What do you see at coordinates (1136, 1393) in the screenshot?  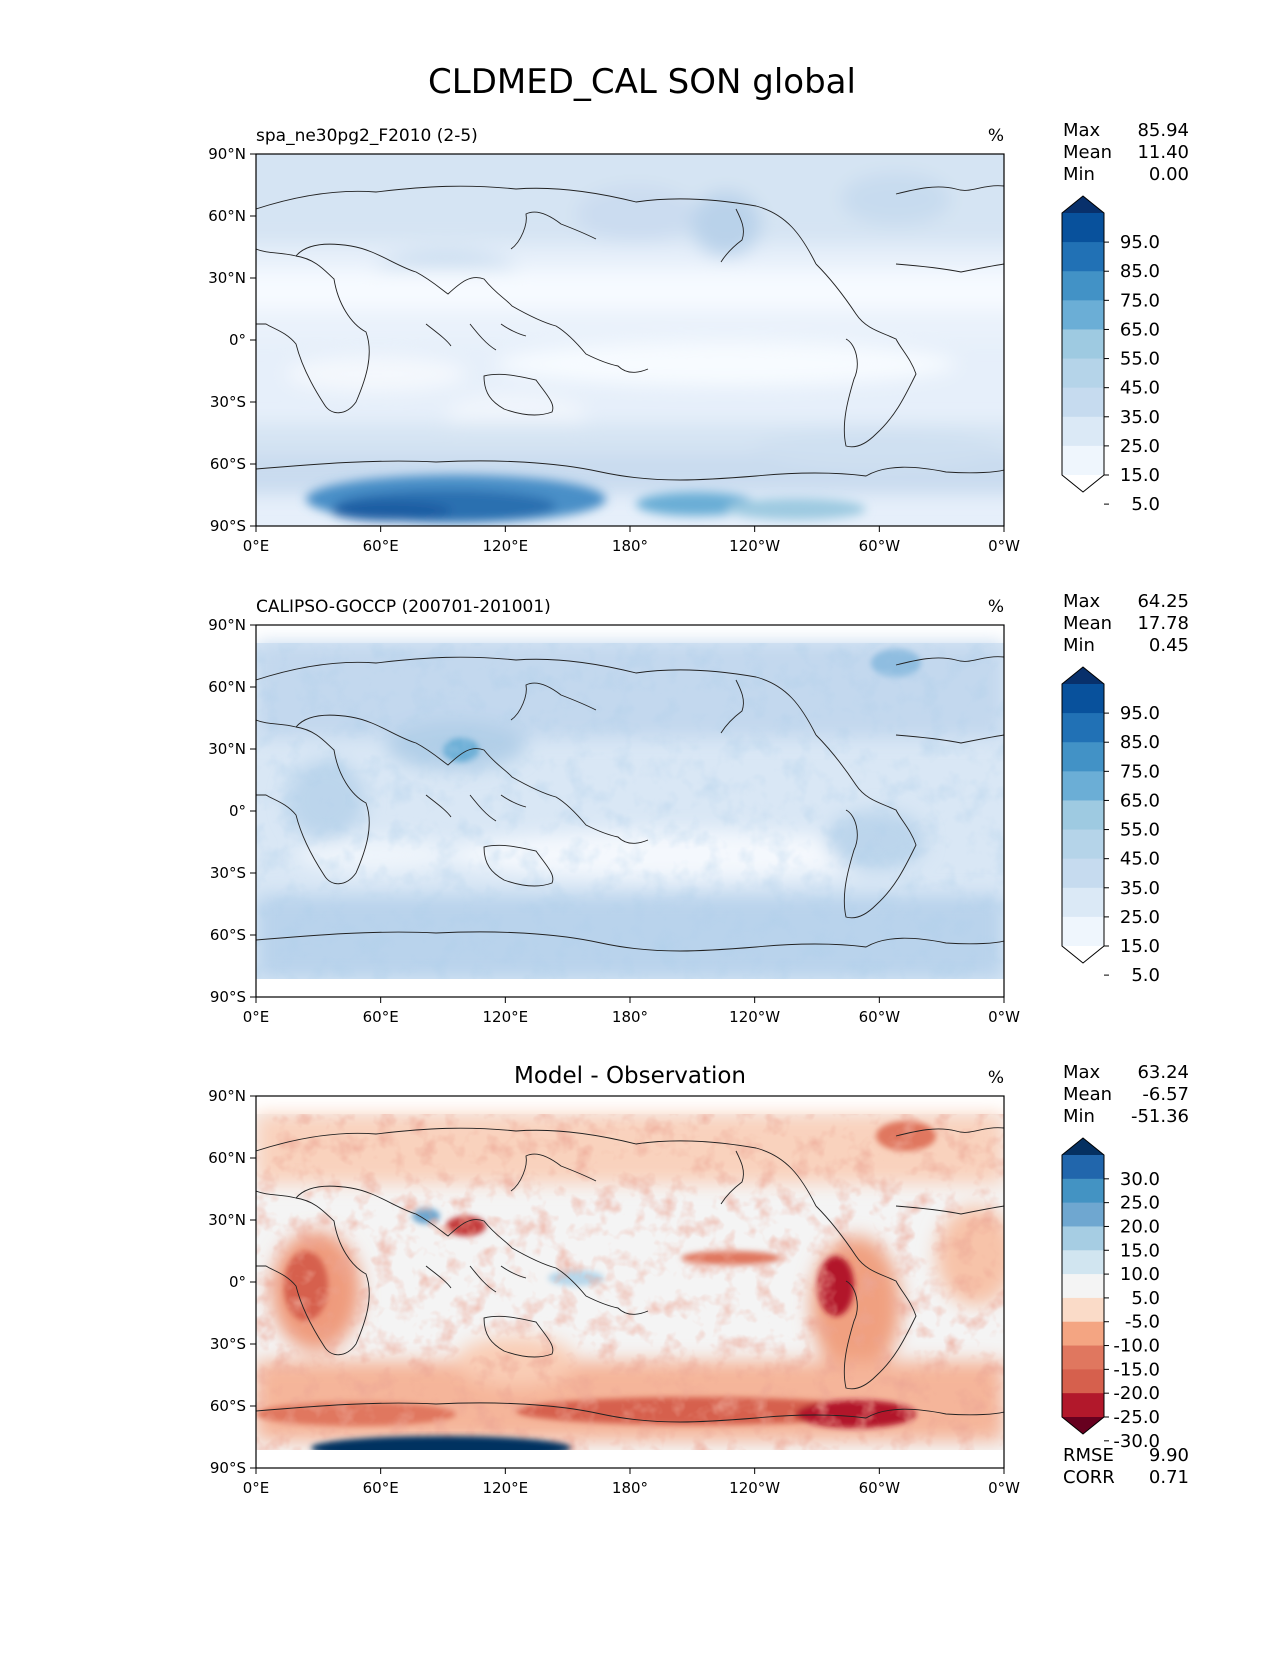 I see `colorbar-label: -20.0` at bounding box center [1136, 1393].